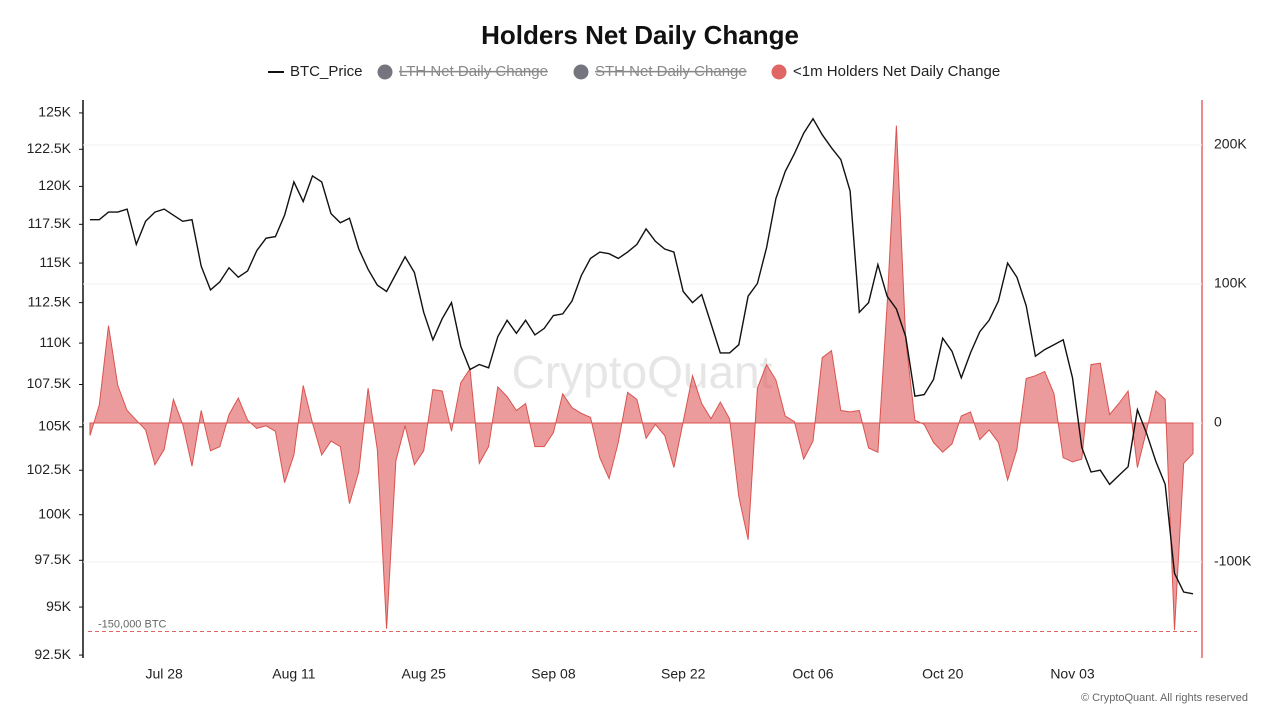 This screenshot has width=1280, height=720. Describe the element at coordinates (49, 148) in the screenshot. I see `y-tick-label: 122.5K` at that location.